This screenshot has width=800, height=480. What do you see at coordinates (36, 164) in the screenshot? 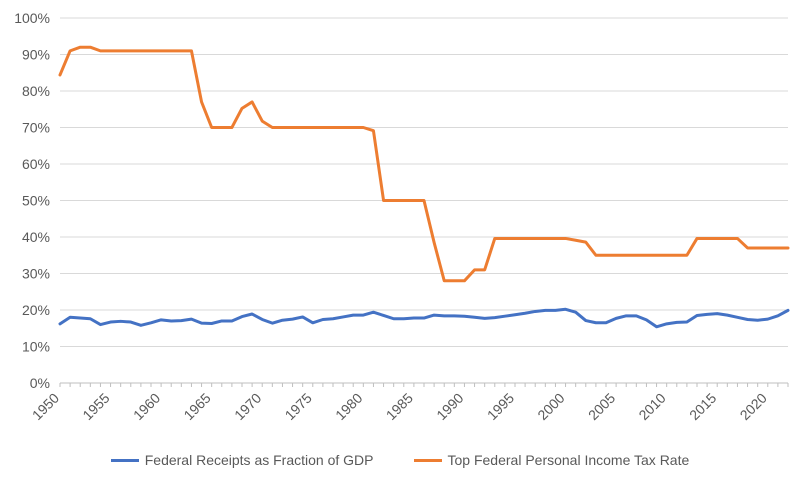
I see `y-tick-label: 60%` at bounding box center [36, 164].